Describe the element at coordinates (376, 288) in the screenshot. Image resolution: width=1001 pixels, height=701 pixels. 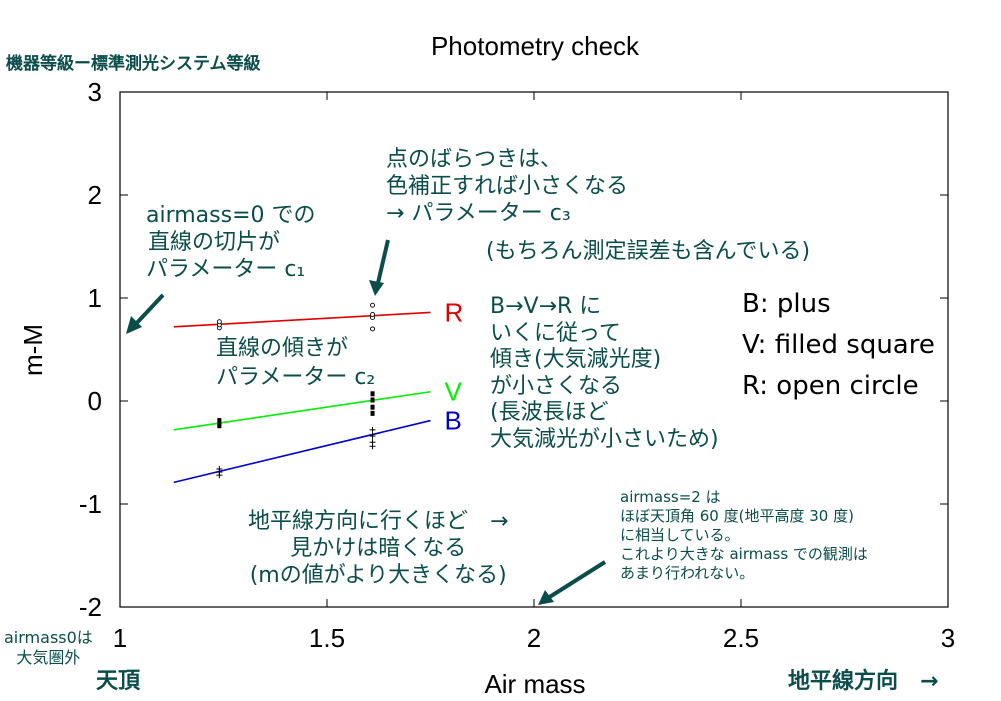
I see `arrow-scatter-head` at that location.